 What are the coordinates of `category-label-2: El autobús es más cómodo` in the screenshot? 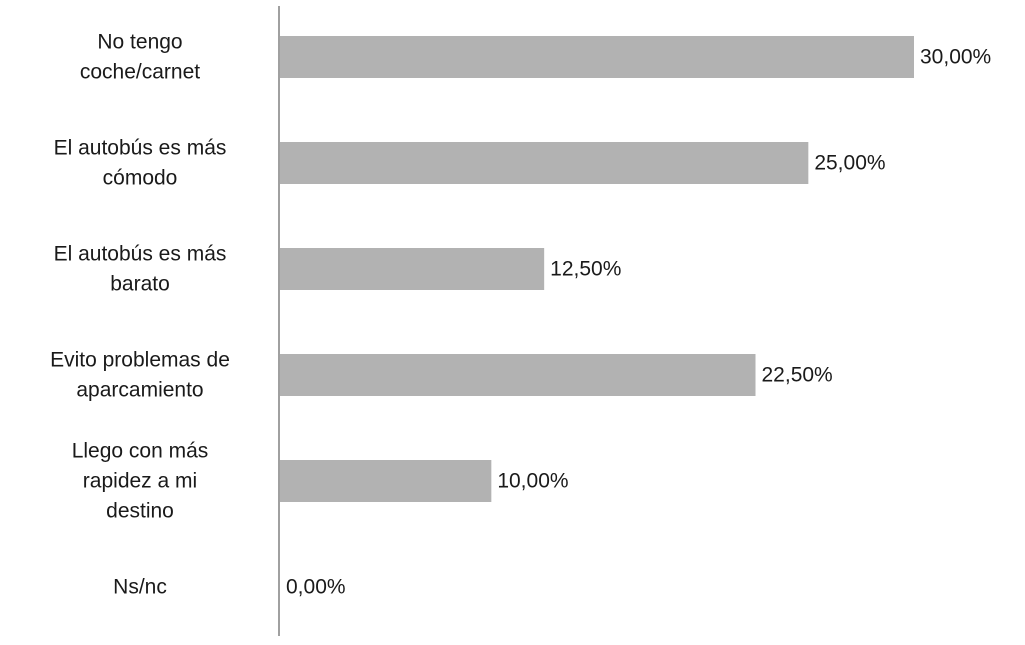 It's located at (140, 163).